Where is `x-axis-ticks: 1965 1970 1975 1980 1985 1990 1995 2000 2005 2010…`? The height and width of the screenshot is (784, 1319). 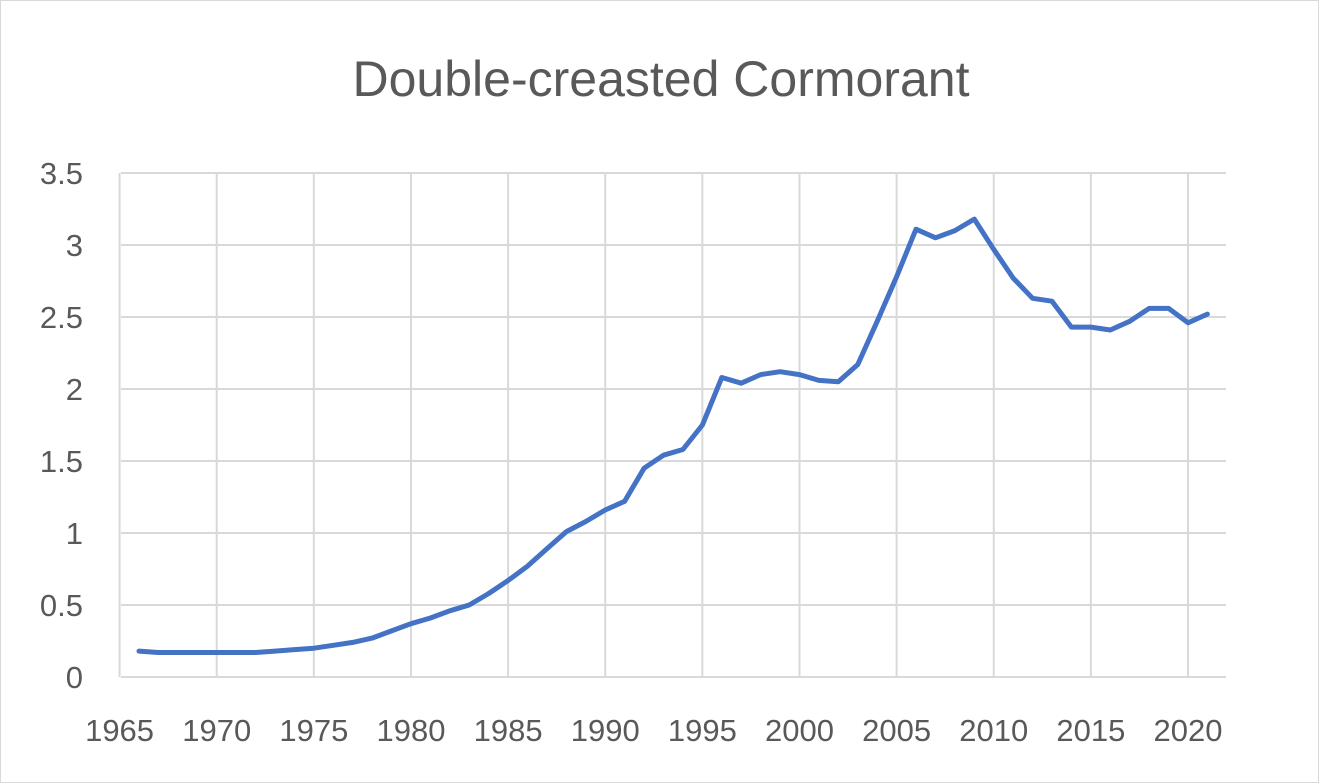
x-axis-ticks: 1965 1970 1975 1980 1985 1990 1995 2000 2005 2010… is located at coordinates (653, 730).